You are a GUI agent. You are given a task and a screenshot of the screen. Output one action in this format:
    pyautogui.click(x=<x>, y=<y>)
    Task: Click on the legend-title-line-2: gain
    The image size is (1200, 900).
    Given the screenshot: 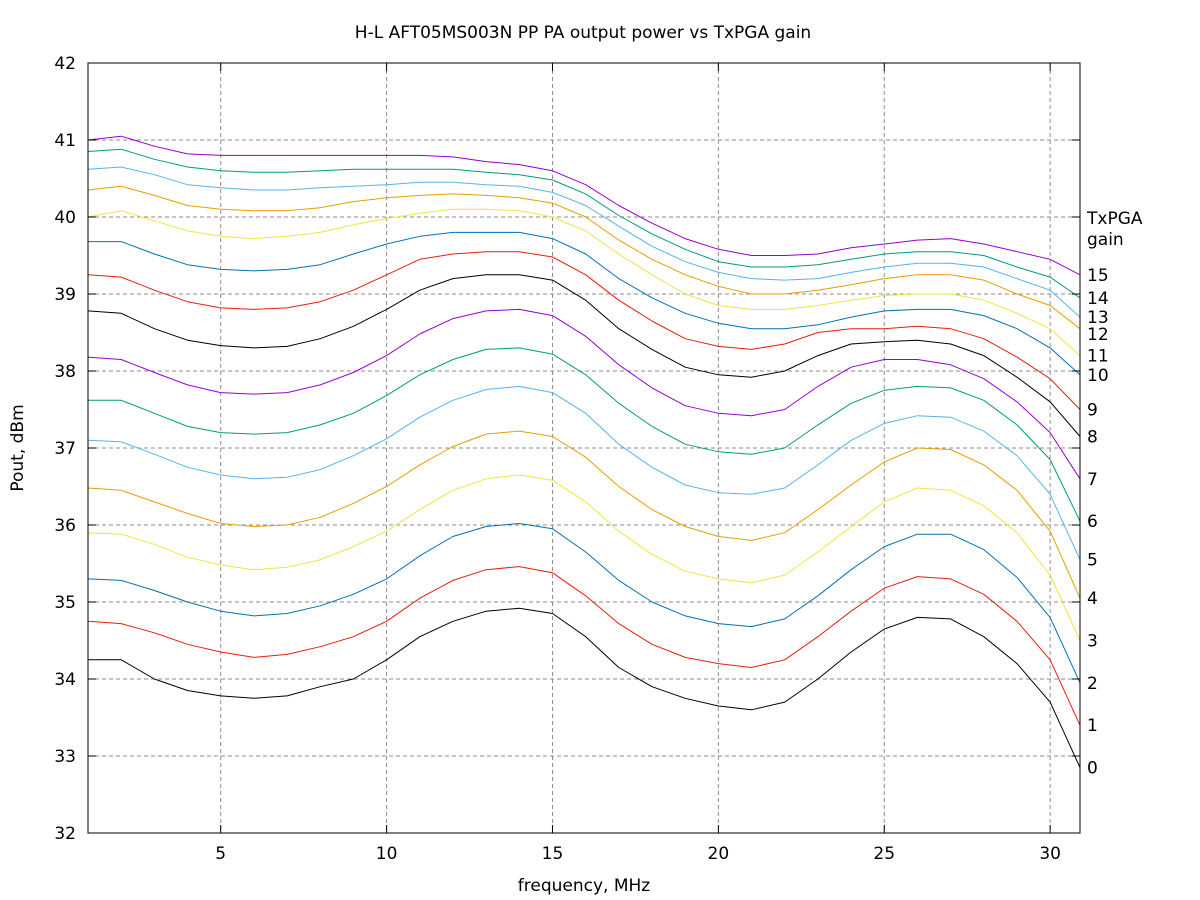 What is the action you would take?
    pyautogui.click(x=1105, y=240)
    